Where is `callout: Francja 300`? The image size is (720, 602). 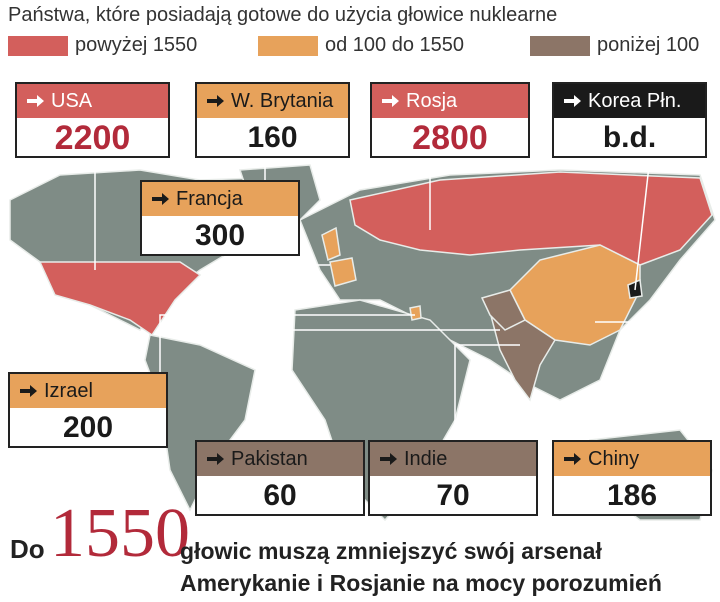 callout: Francja 300 is located at coordinates (220, 218).